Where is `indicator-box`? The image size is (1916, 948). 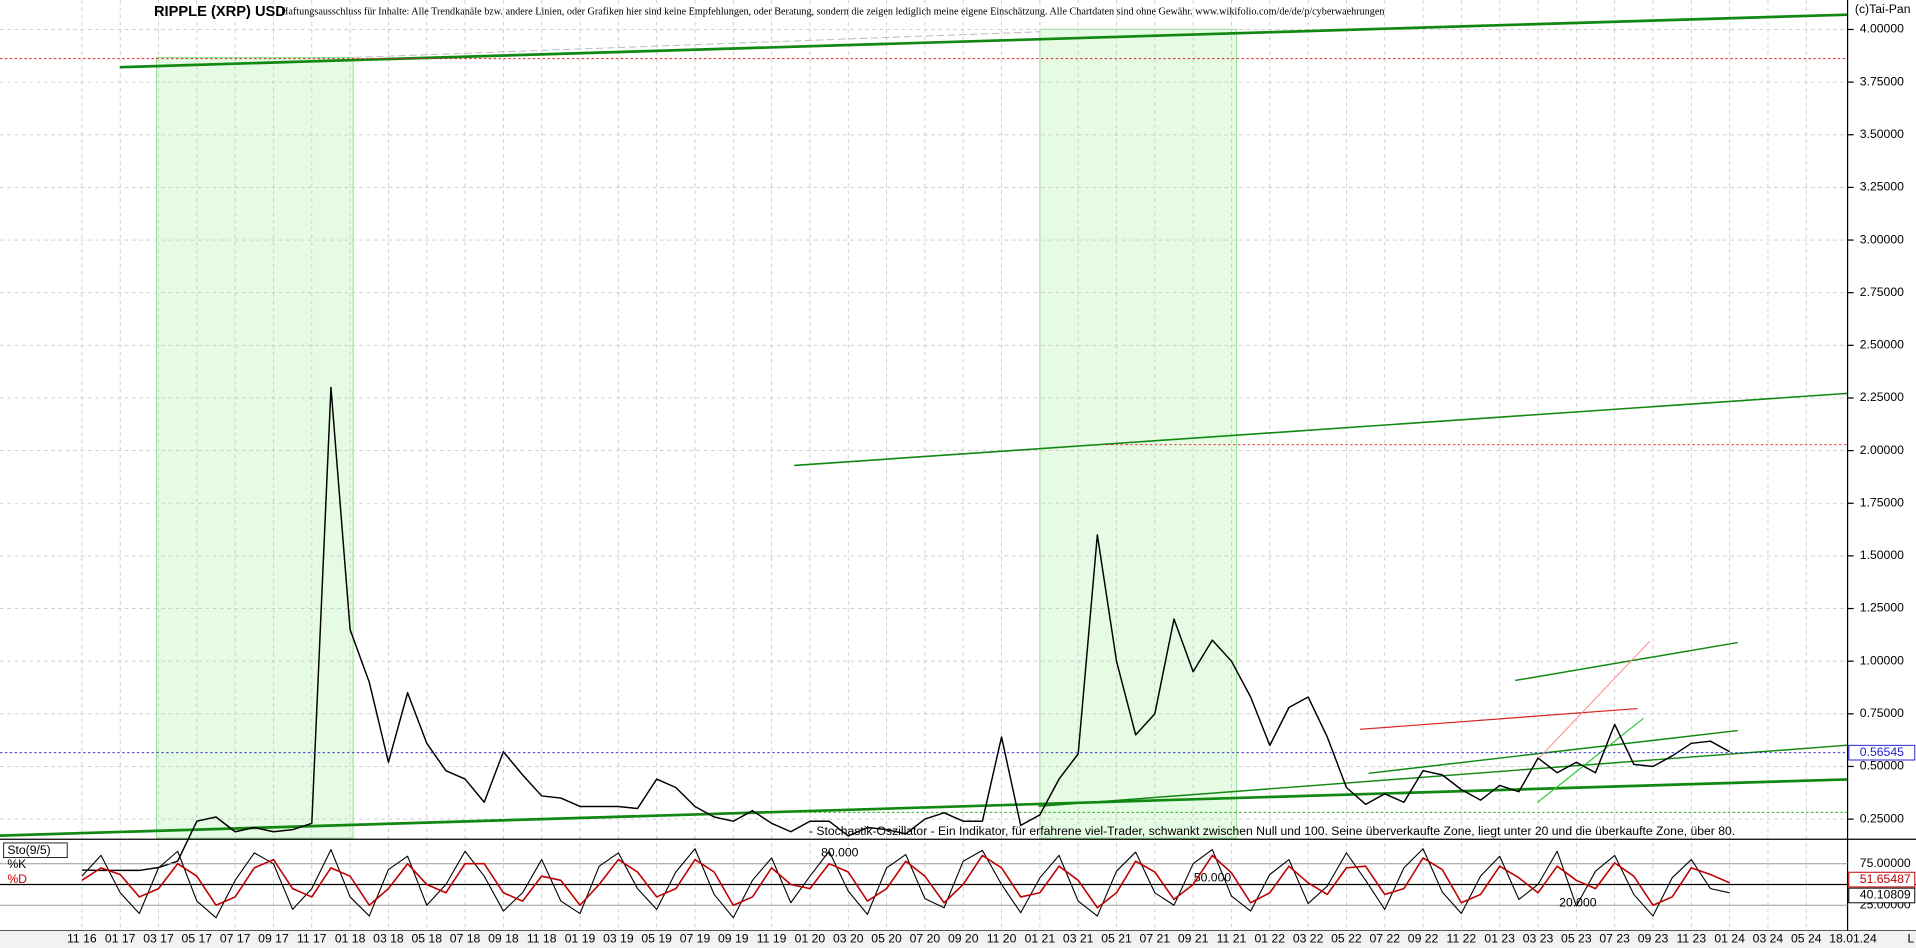 indicator-box is located at coordinates (35, 850).